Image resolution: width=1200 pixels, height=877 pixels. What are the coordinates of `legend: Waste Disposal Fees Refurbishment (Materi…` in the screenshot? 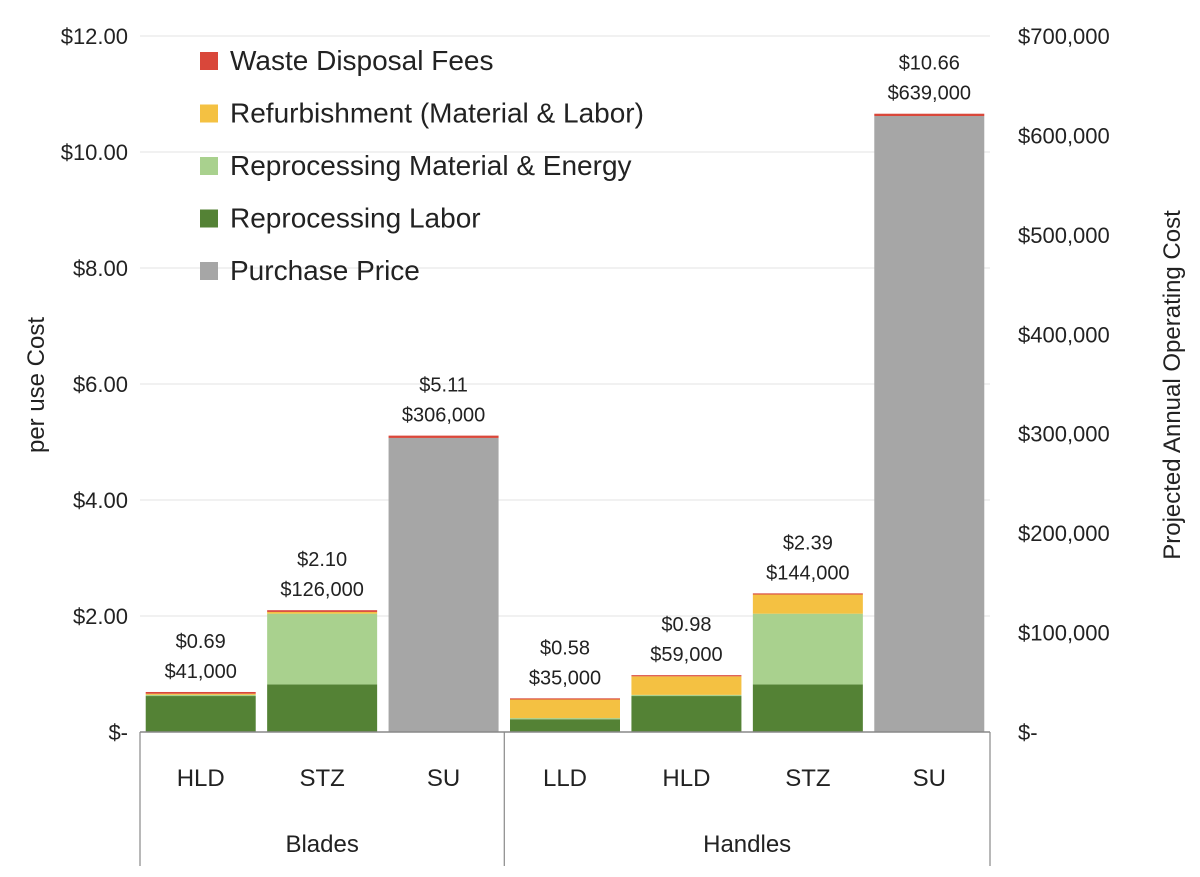 It's located at (422, 165).